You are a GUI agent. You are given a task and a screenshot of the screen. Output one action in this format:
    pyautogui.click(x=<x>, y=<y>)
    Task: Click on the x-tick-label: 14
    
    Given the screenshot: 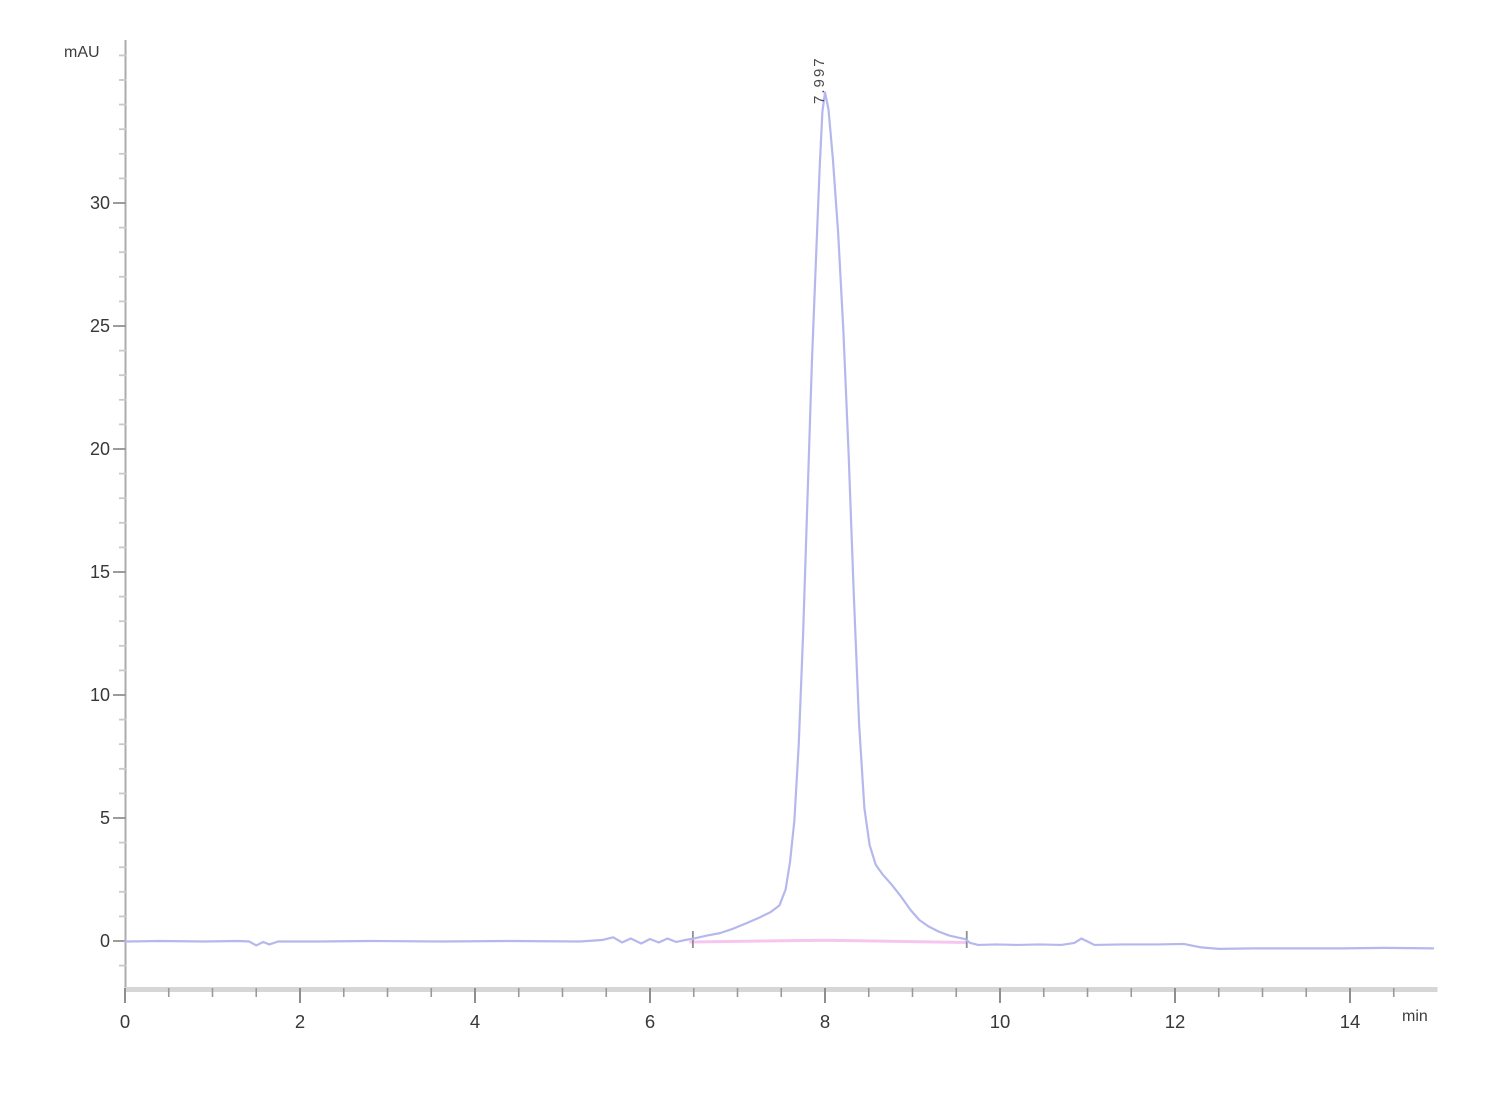 What is the action you would take?
    pyautogui.click(x=1350, y=1021)
    